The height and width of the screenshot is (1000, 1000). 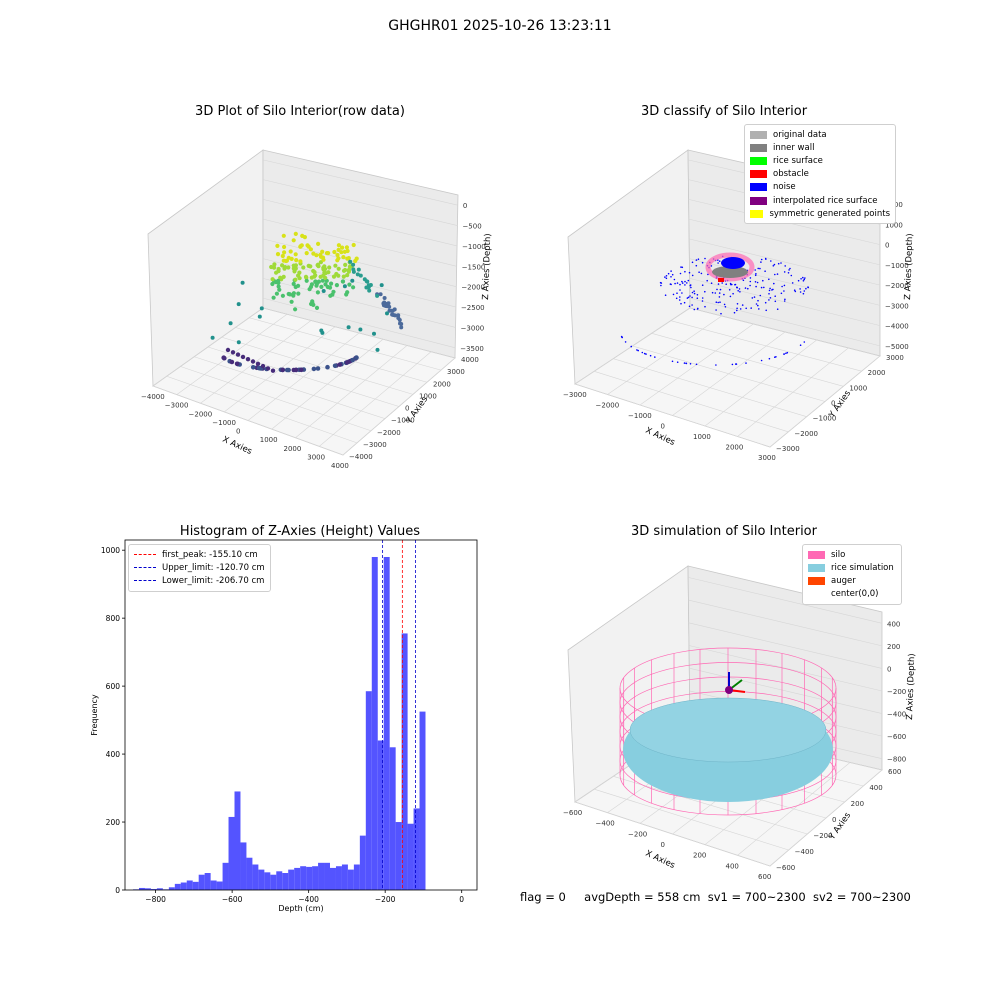 I want to click on panel1-title: 3D Plot of Silo Interior(row data), so click(x=300, y=111).